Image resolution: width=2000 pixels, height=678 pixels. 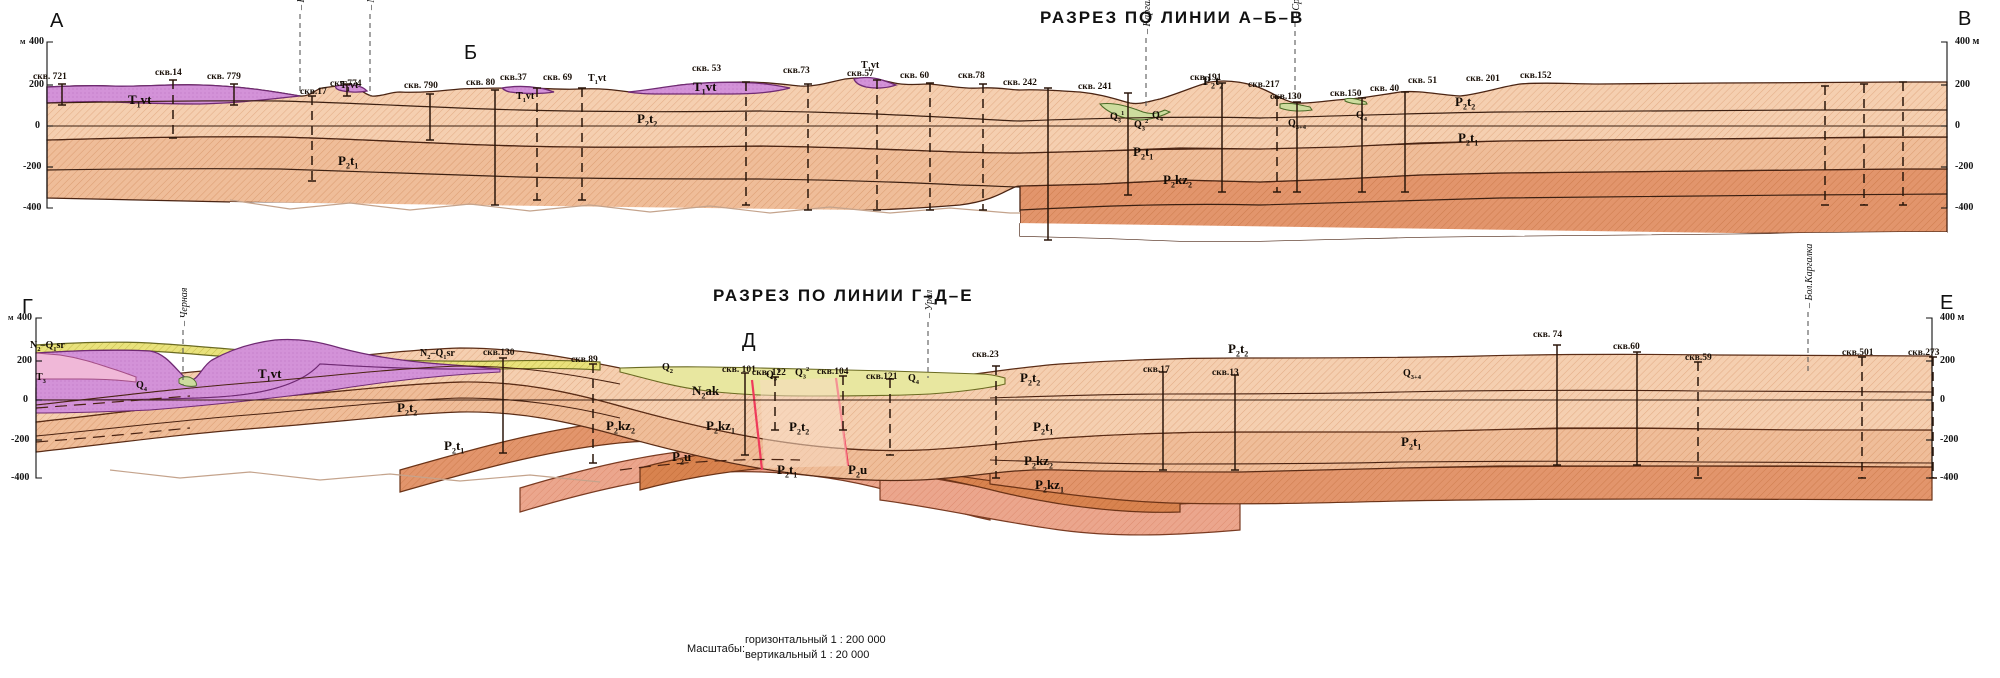 I want to click on bottom-unit-label-24: Q3+4, so click(x=1412, y=374).